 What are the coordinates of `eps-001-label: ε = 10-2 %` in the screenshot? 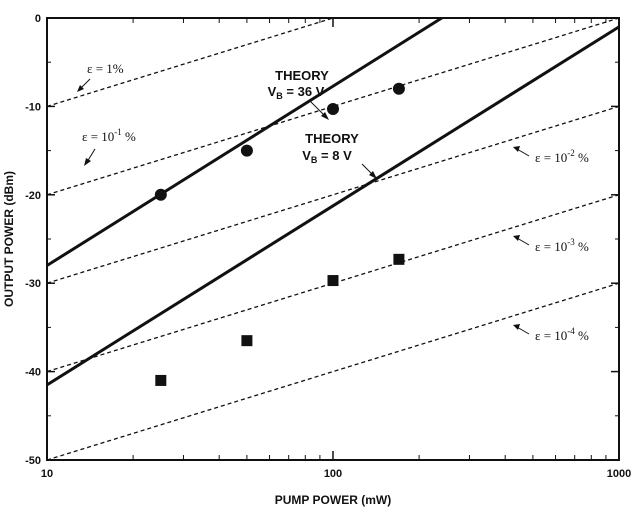 It's located at (562, 156).